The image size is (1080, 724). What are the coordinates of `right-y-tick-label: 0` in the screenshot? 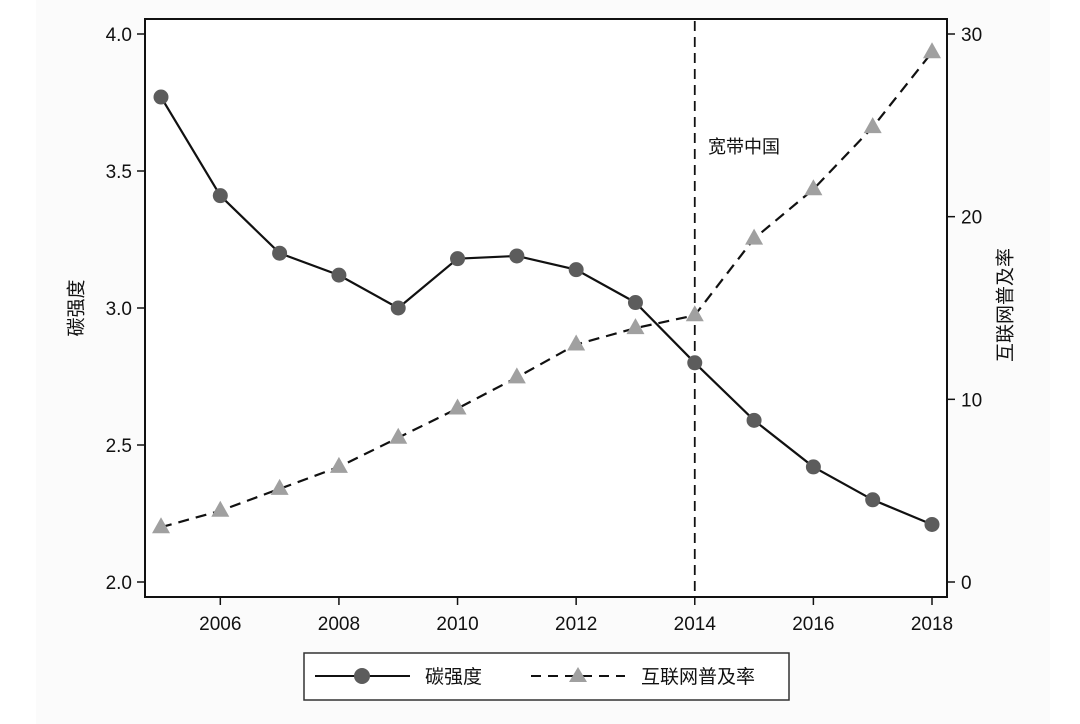 It's located at (966, 583).